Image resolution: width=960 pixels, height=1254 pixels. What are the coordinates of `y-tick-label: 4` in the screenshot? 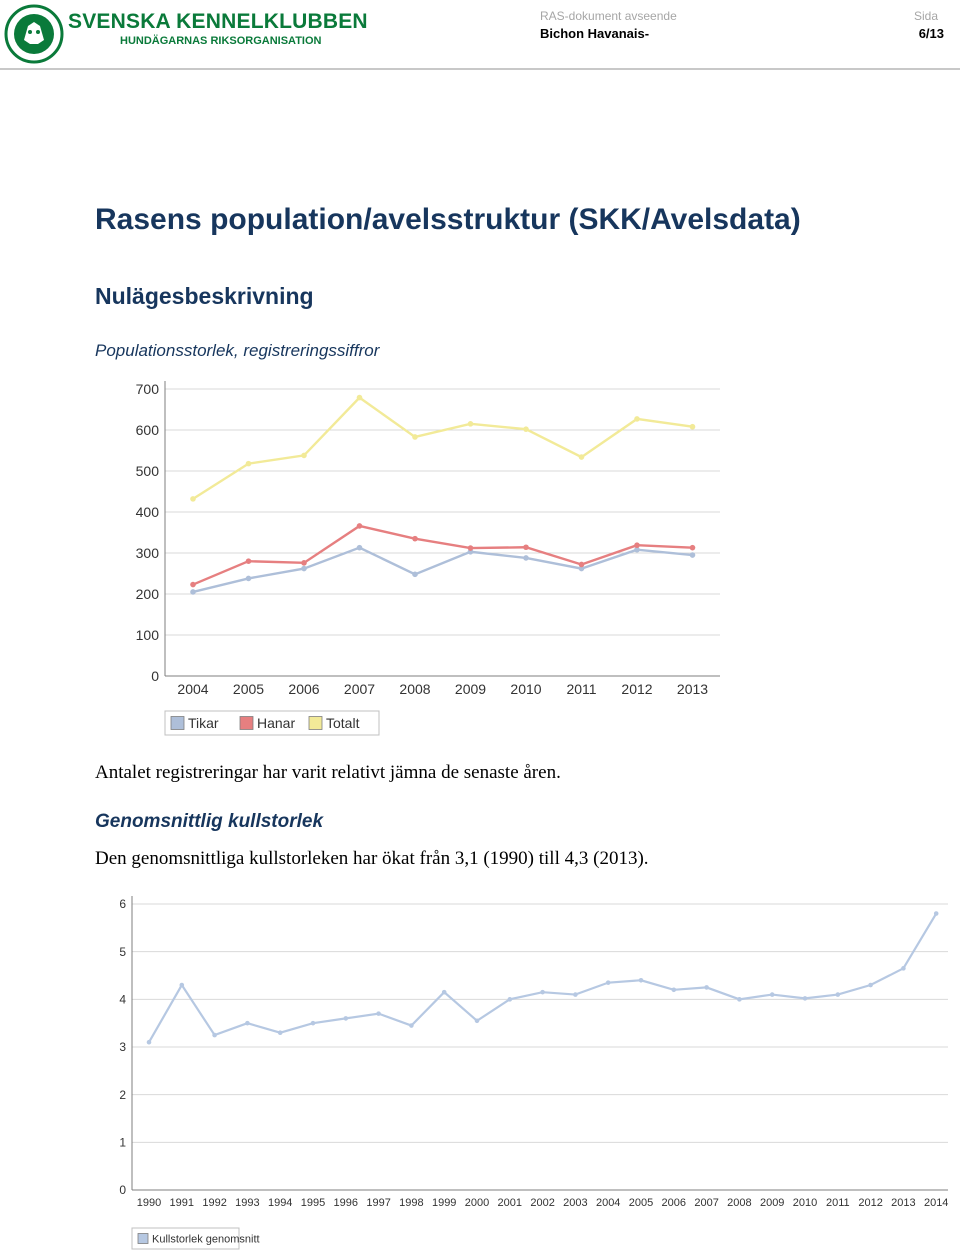 It's located at (122, 1000).